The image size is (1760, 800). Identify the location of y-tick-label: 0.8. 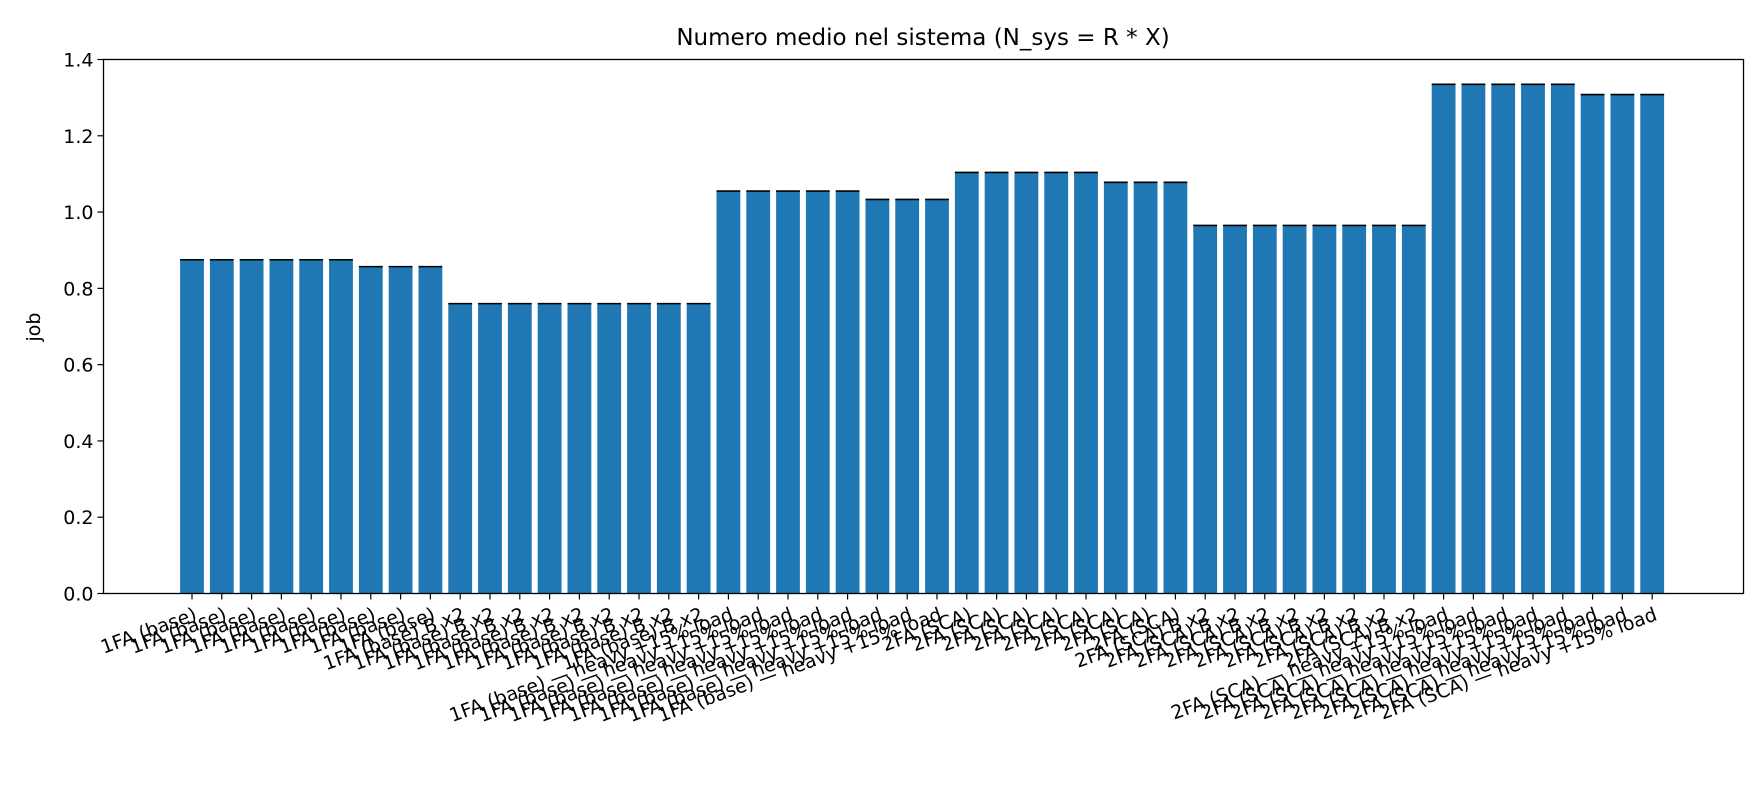
(78, 289).